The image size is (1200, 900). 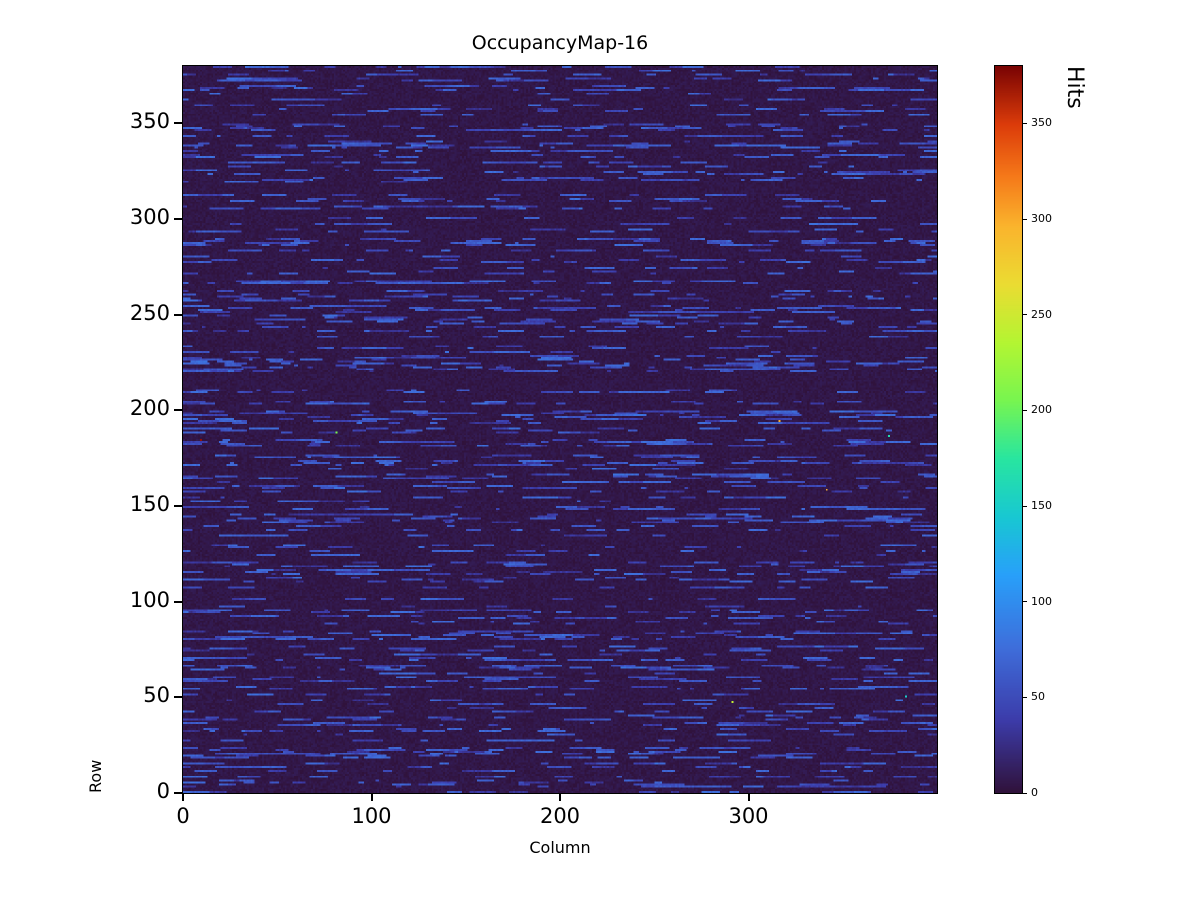 I want to click on colorbar-tick-label: 200, so click(x=1041, y=410).